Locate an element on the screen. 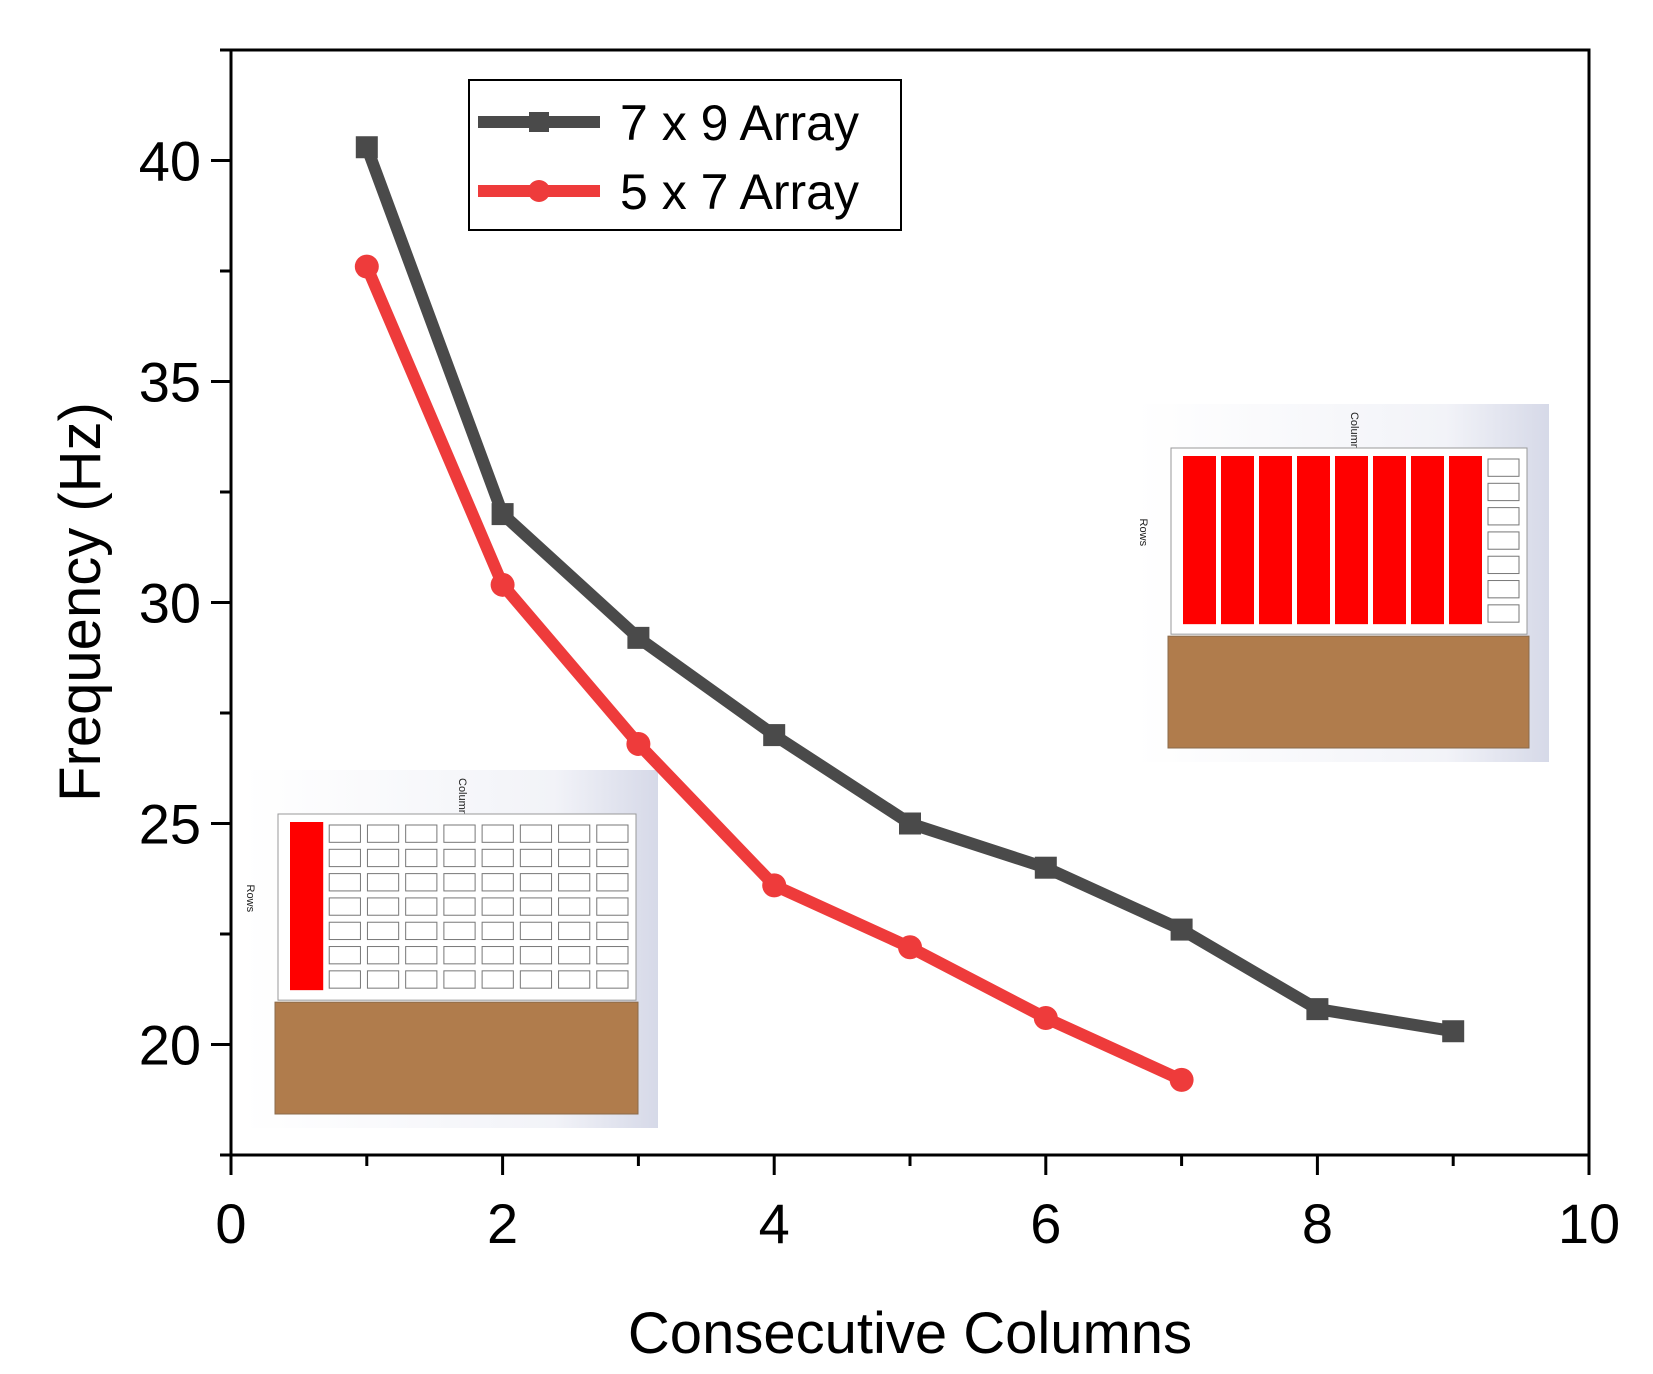 This screenshot has width=1653, height=1374. y-tick-label: 30 is located at coordinates (170, 603).